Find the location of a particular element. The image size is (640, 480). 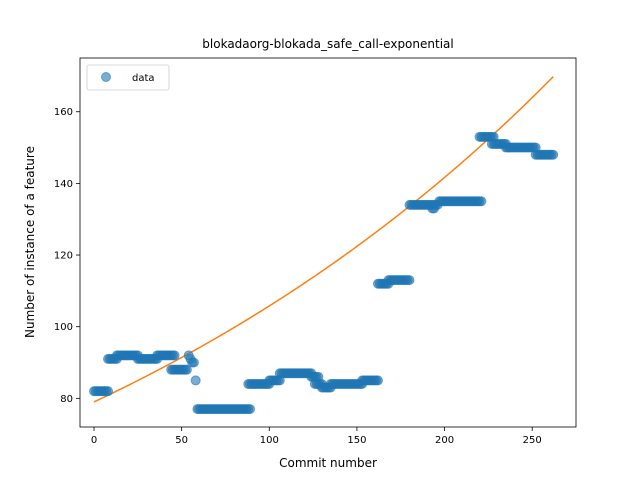

y-tick-label: 80 is located at coordinates (66, 399).